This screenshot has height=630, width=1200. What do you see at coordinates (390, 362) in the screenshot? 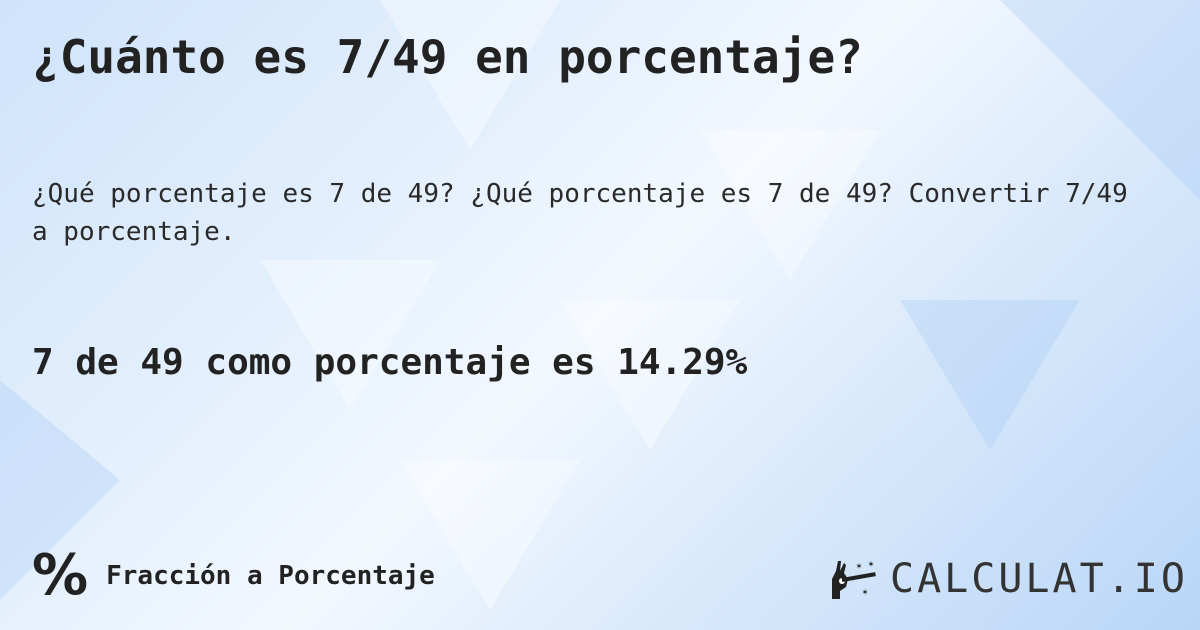
I see `answer-text: 7 de 49 como porcentaje es 14.29%` at bounding box center [390, 362].